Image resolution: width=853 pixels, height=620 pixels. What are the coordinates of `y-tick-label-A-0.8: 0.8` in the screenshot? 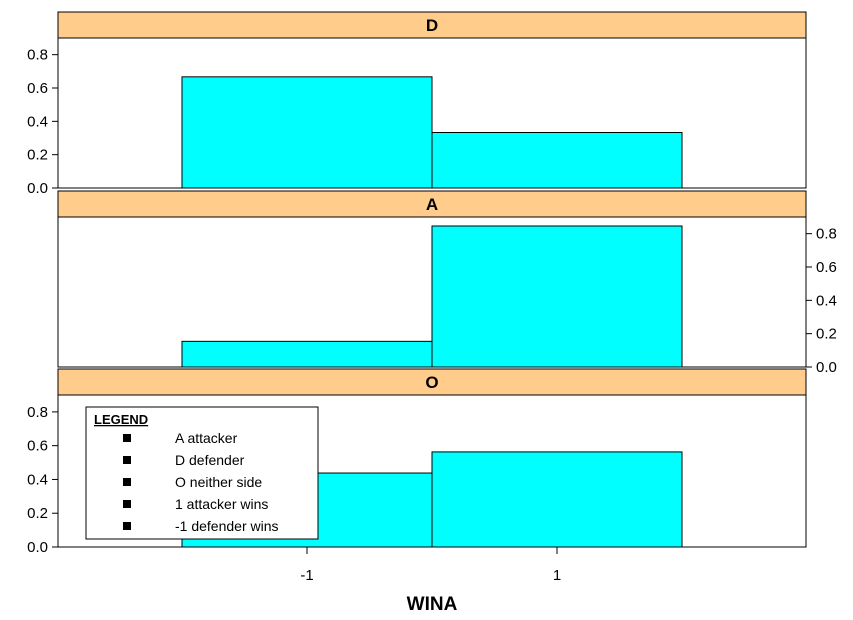 It's located at (826, 234).